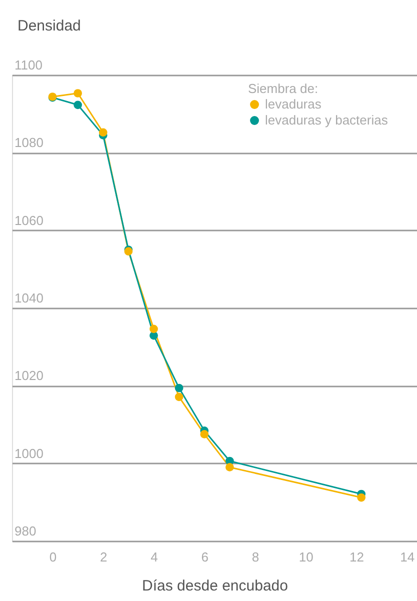  Describe the element at coordinates (407, 557) in the screenshot. I see `x-tick-label: 14` at that location.